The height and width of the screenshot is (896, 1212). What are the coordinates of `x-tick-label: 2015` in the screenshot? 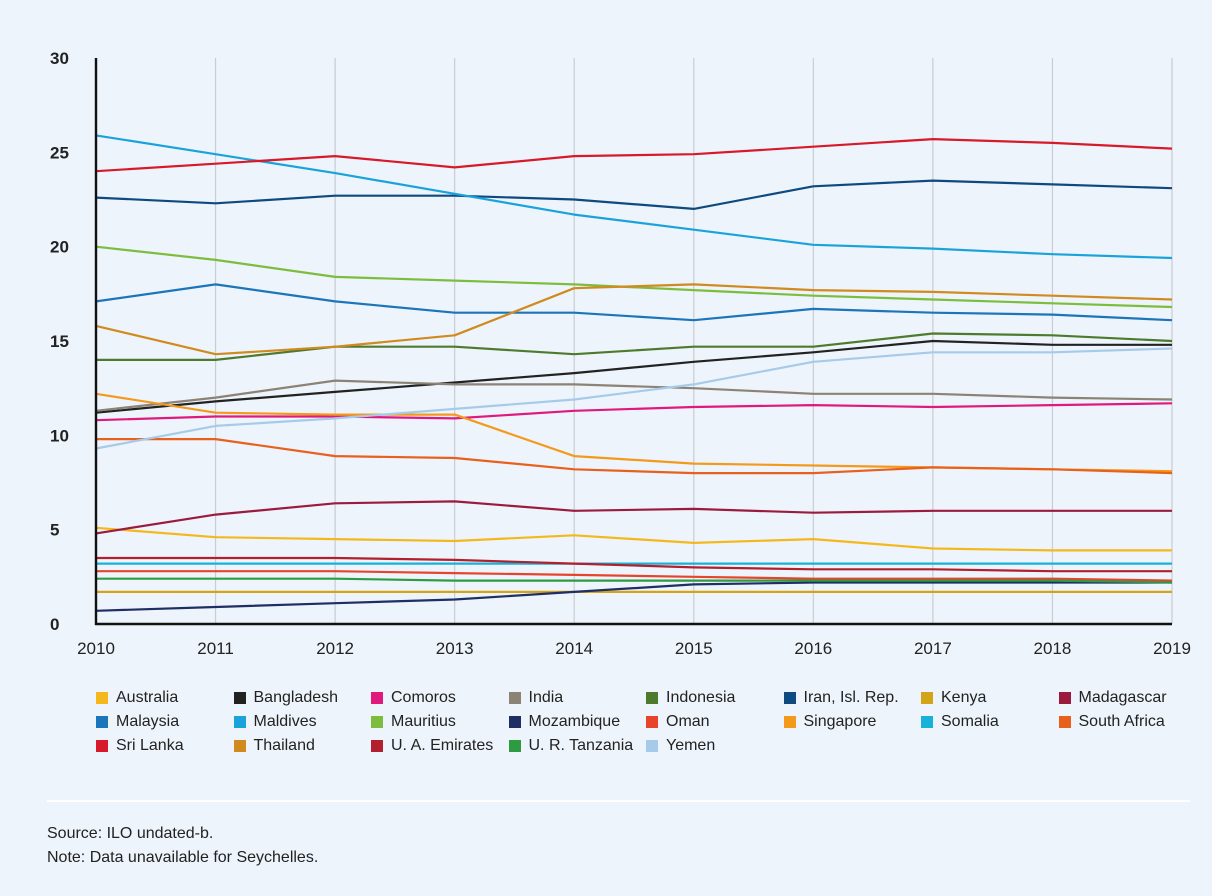 It's located at (694, 648).